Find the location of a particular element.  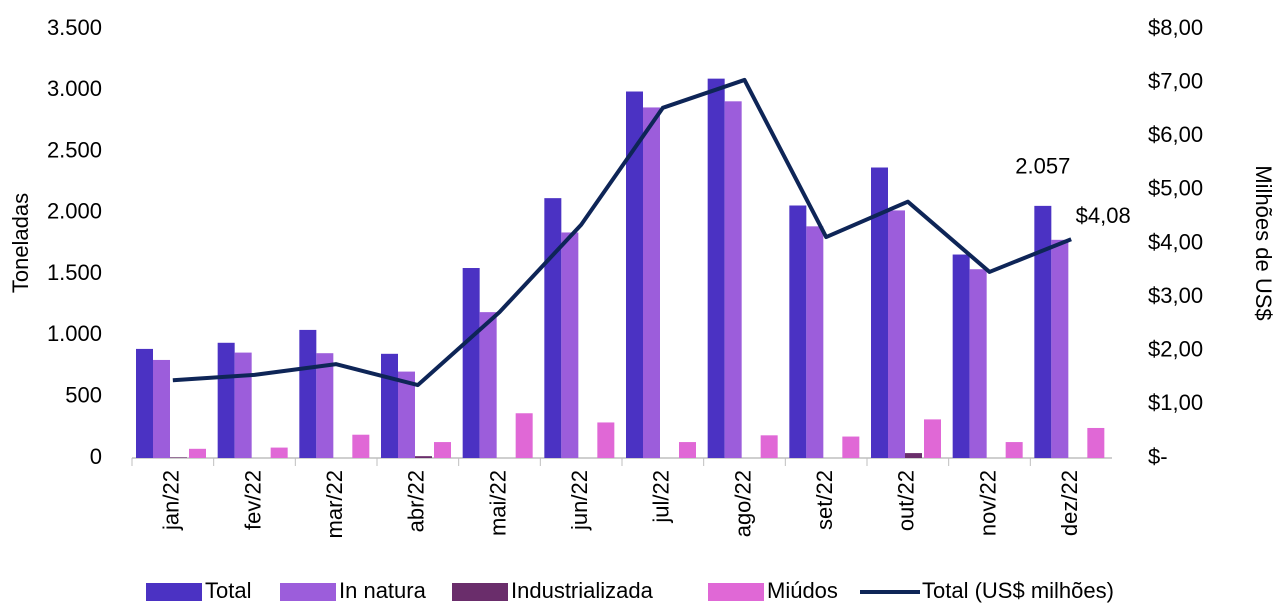

y2-tick-label: $7,00 is located at coordinates (1175, 80).